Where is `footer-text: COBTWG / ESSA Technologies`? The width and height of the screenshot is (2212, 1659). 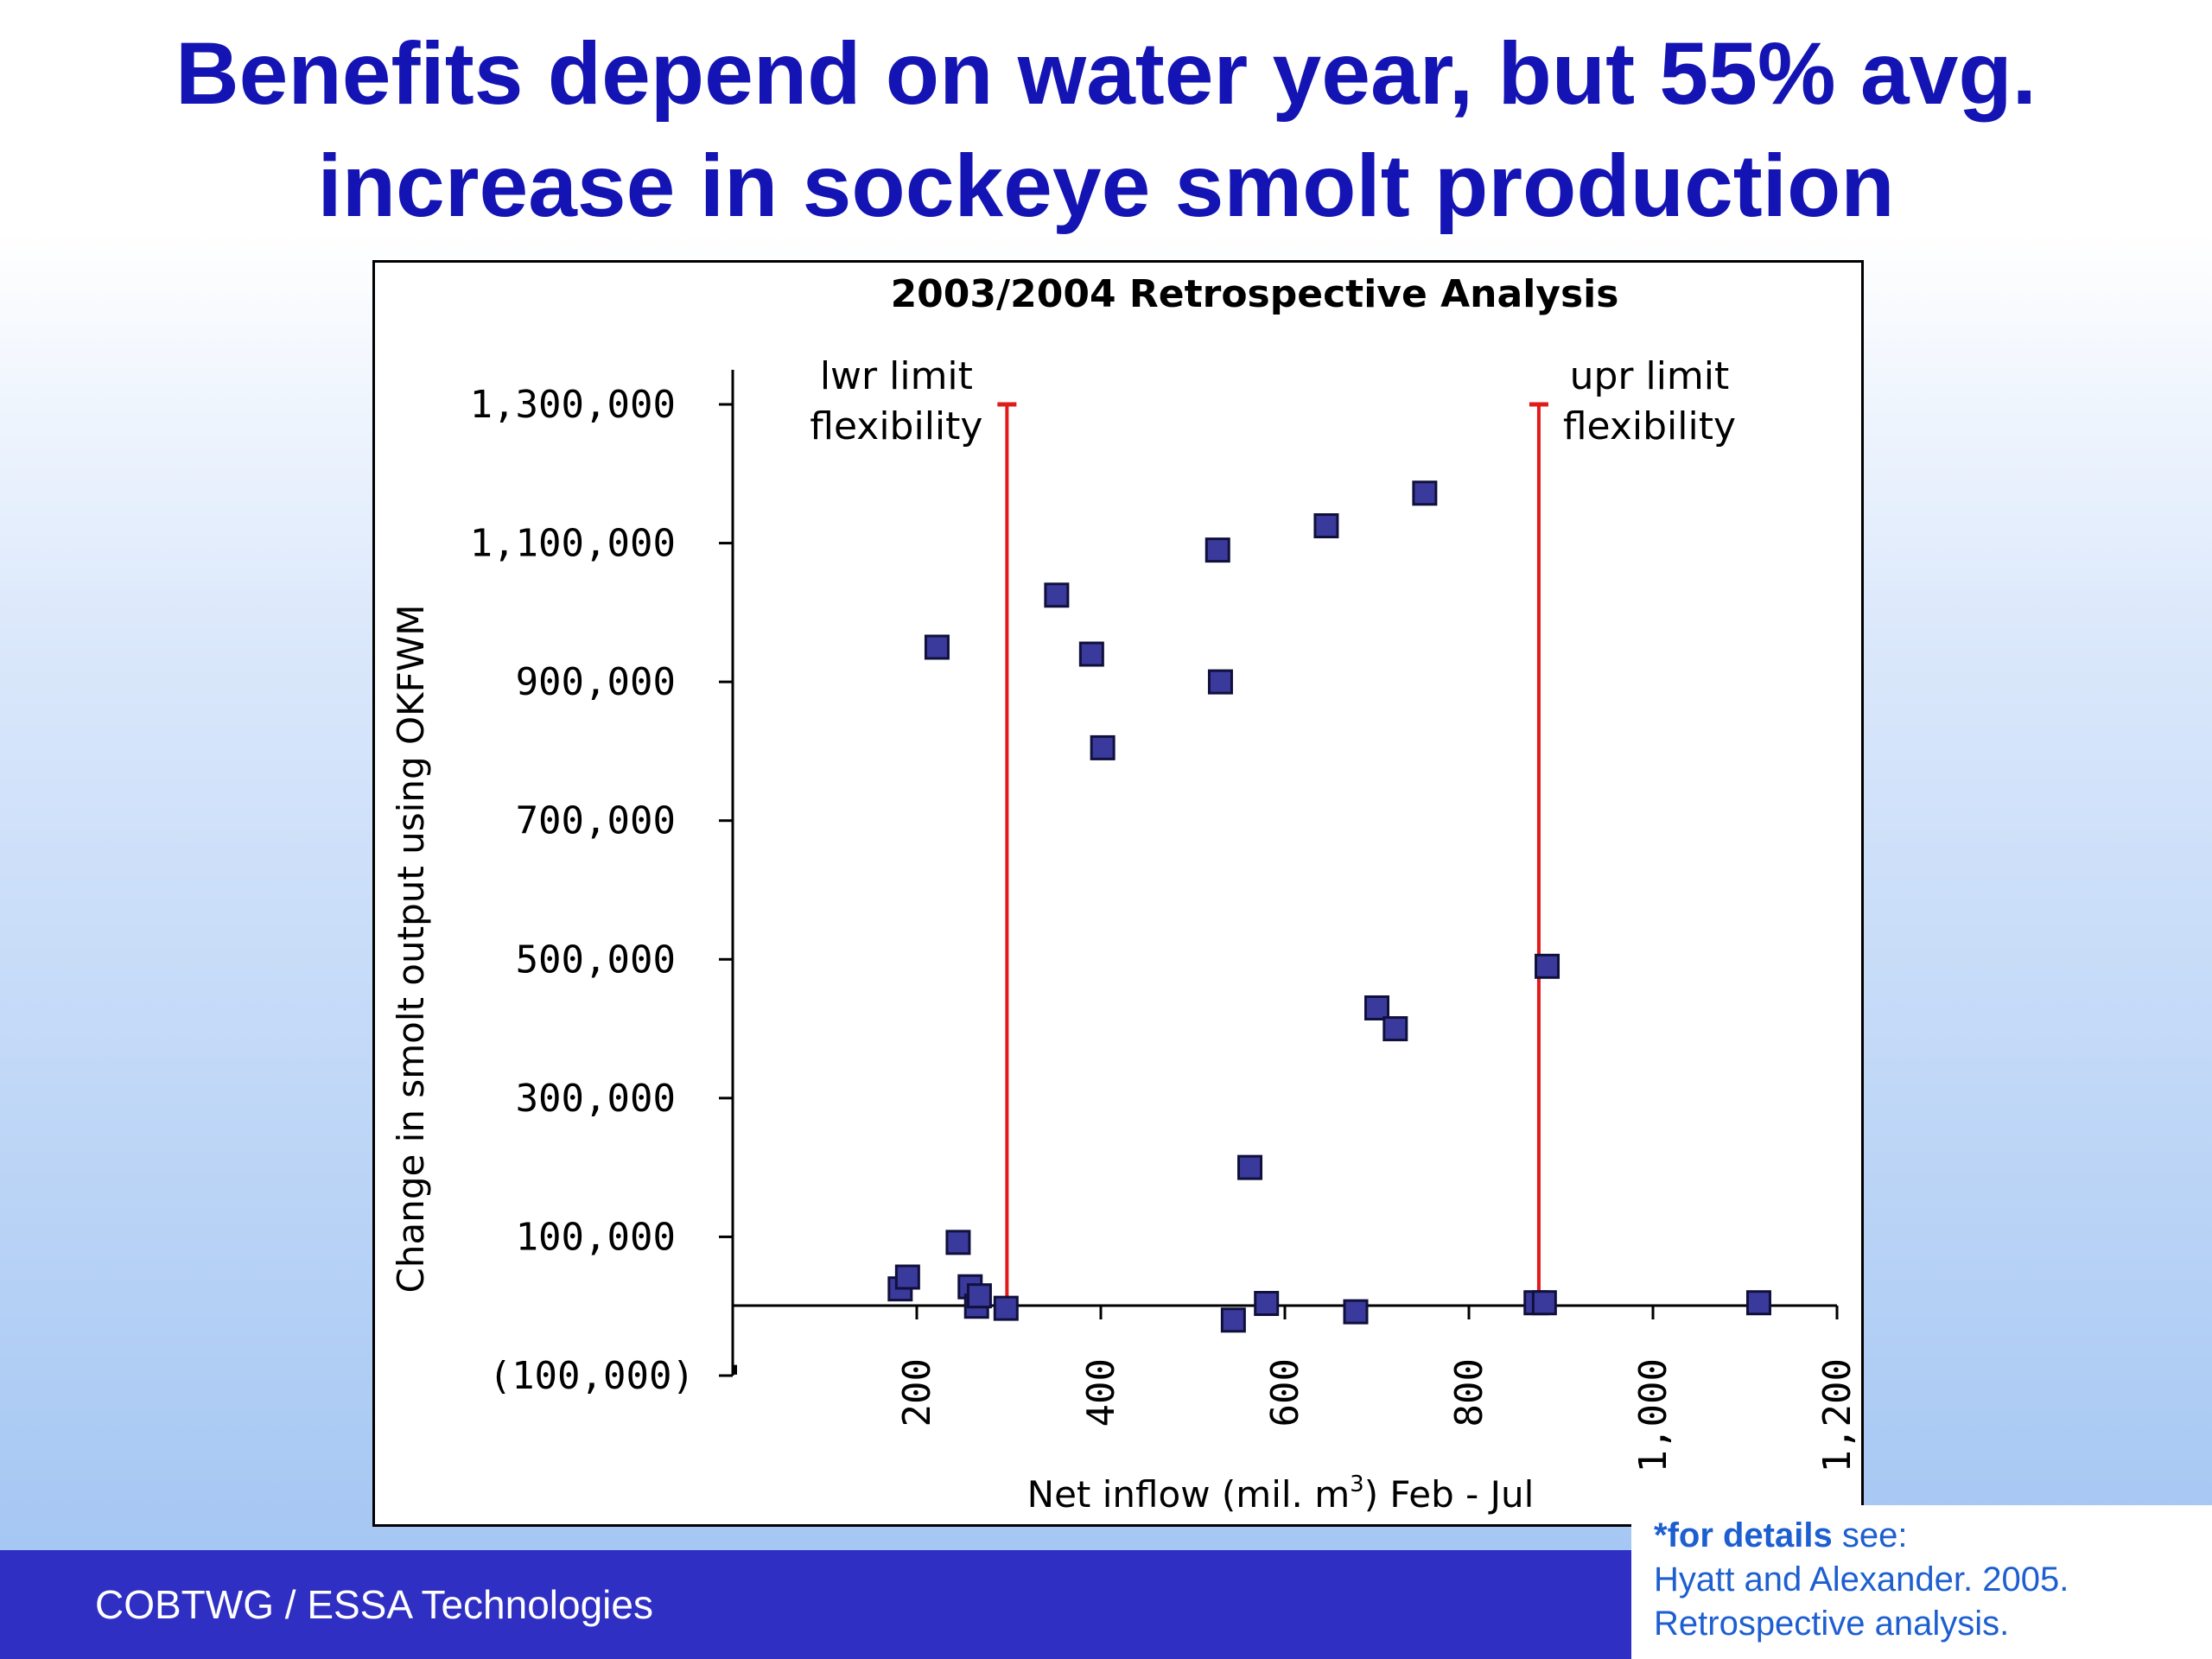 footer-text: COBTWG / ESSA Technologies is located at coordinates (374, 1604).